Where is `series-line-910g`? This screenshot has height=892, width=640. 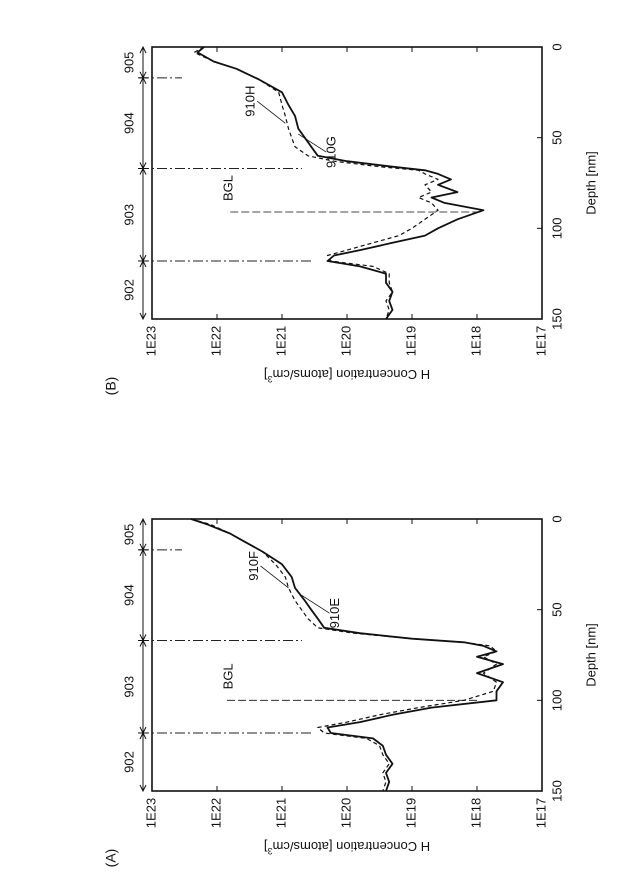 series-line-910g is located at coordinates (341, 183).